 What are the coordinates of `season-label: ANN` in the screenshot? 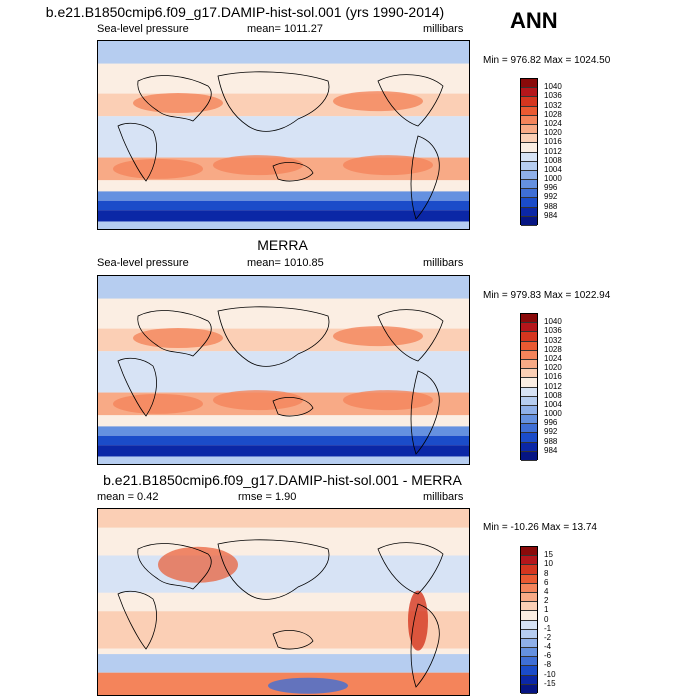 It's located at (534, 20).